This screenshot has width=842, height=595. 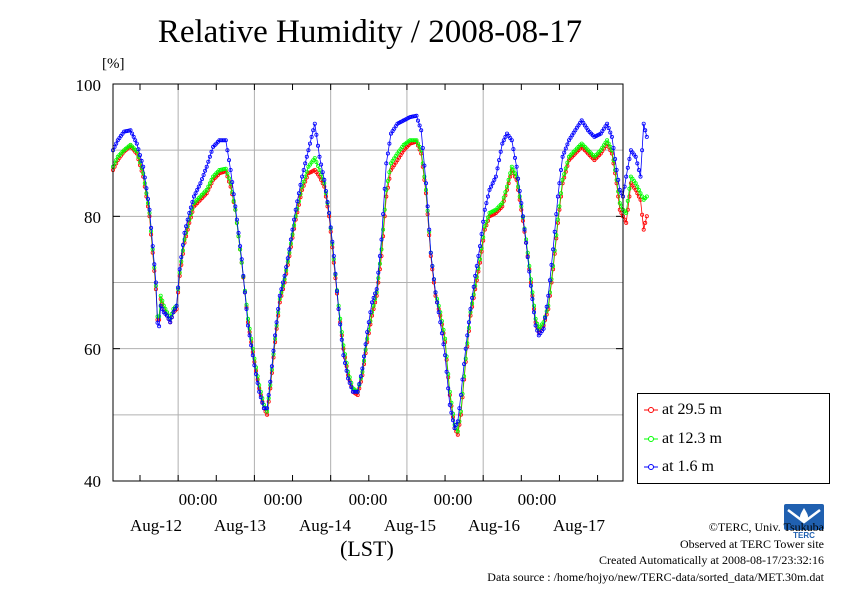 I want to click on legend-label: at 12.3 m, so click(x=692, y=438).